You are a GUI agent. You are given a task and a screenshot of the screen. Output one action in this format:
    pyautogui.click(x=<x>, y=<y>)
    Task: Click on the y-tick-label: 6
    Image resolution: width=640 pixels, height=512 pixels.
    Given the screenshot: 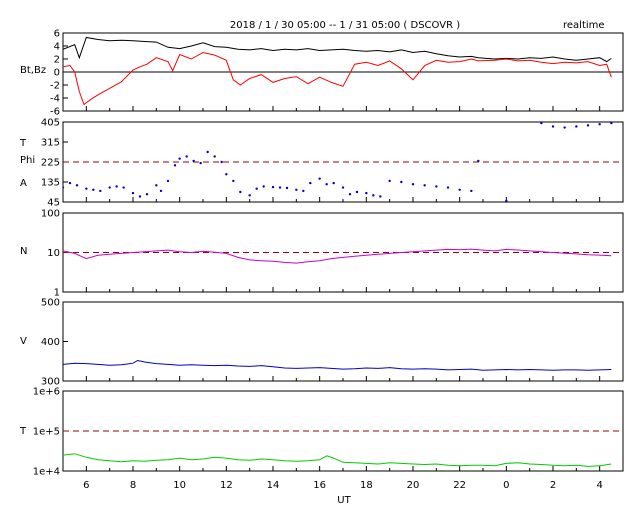 What is the action you would take?
    pyautogui.click(x=57, y=34)
    